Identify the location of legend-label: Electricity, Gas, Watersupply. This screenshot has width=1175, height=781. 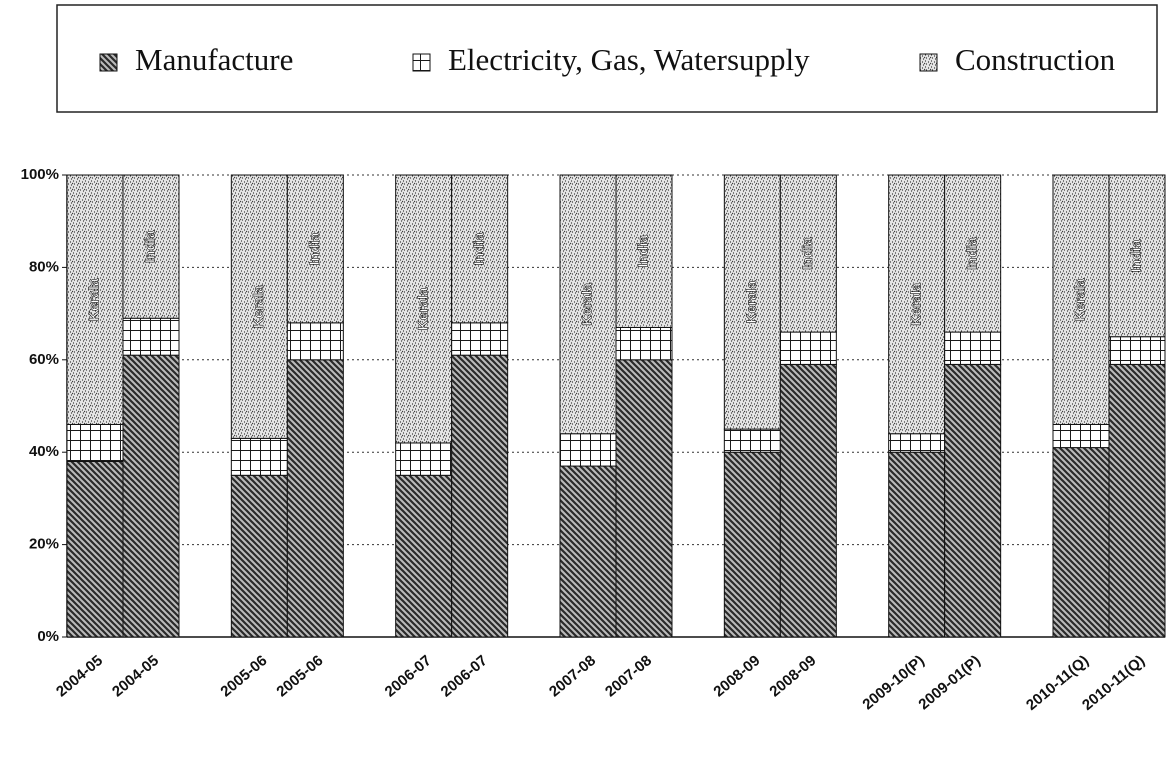
(629, 59).